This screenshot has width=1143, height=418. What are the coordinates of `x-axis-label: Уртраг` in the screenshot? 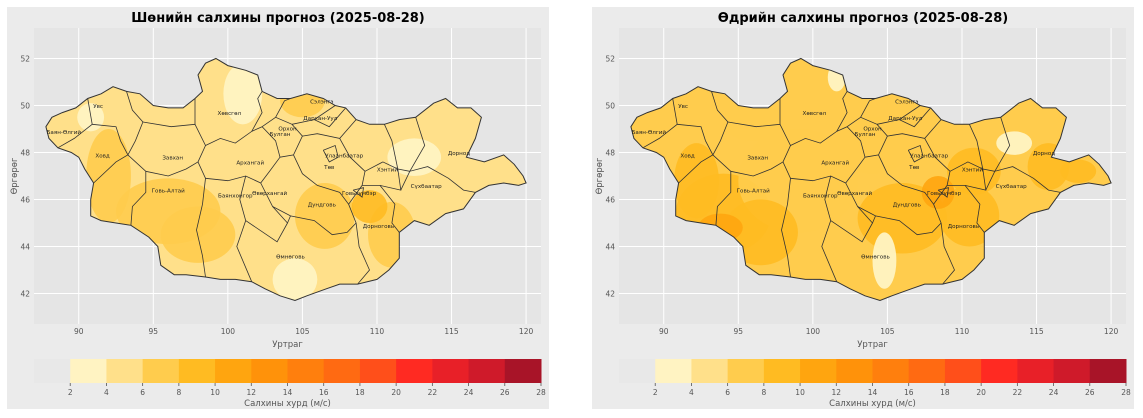 It's located at (287, 345).